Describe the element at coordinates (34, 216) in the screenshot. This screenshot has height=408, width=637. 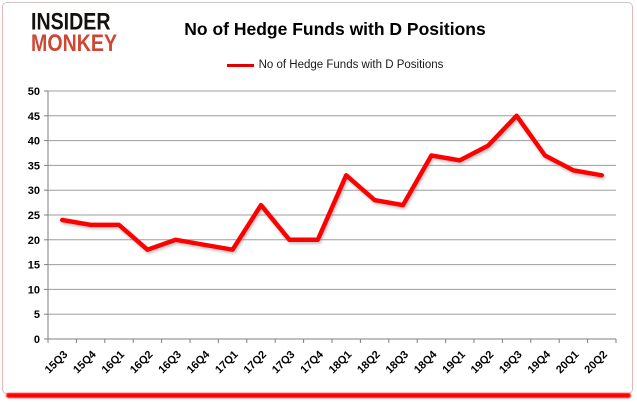
I see `y-tick-label: 25` at that location.